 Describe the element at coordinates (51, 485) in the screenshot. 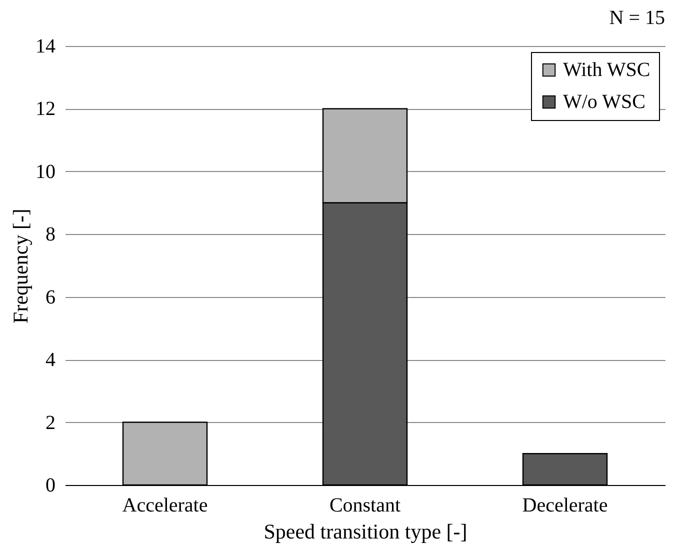

I see `y-tick-label: 0` at that location.